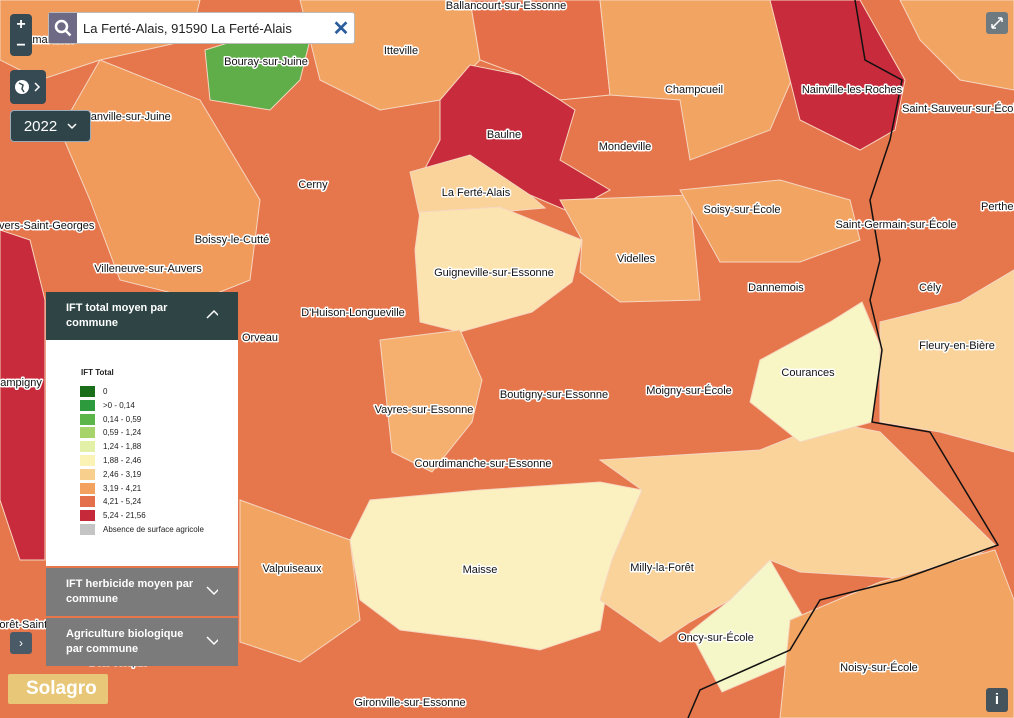 This screenshot has width=1014, height=718. I want to click on commune-label: Saint-Germain-sur-École, so click(895, 224).